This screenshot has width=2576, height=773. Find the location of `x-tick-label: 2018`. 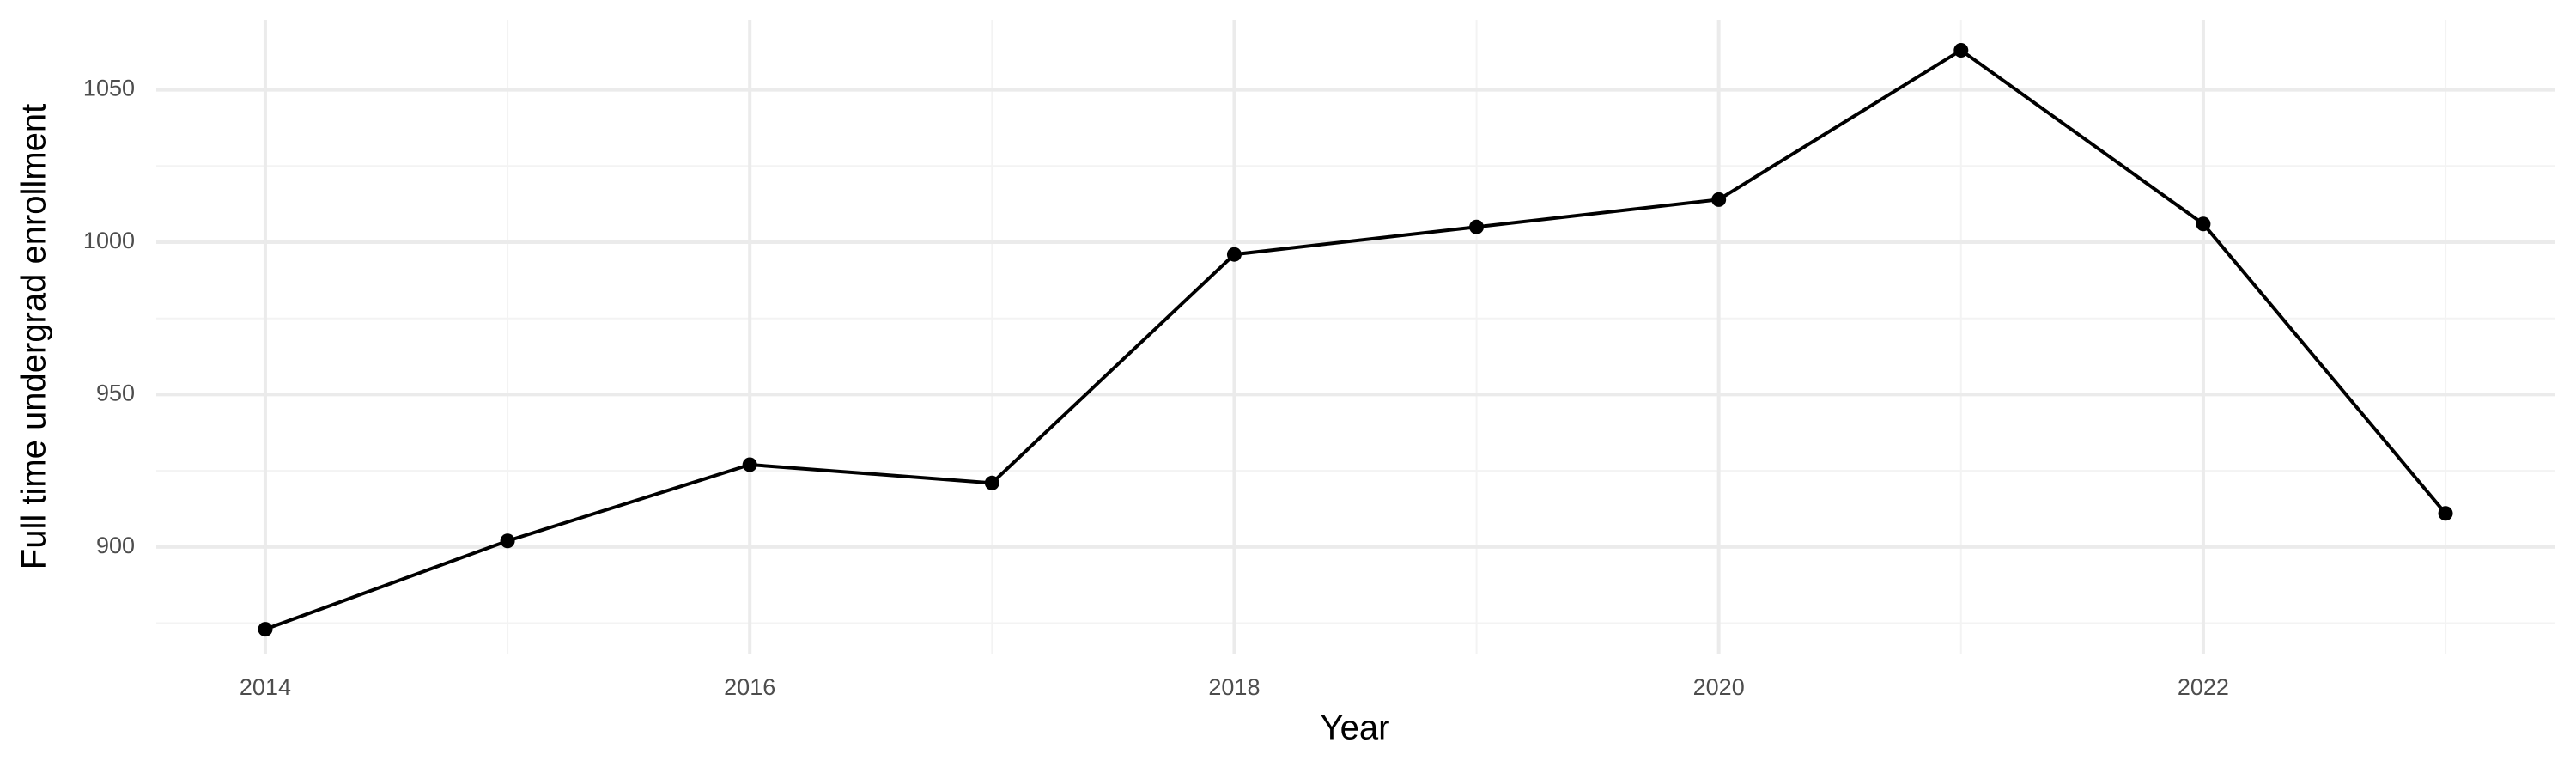

x-tick-label: 2018 is located at coordinates (1234, 687).